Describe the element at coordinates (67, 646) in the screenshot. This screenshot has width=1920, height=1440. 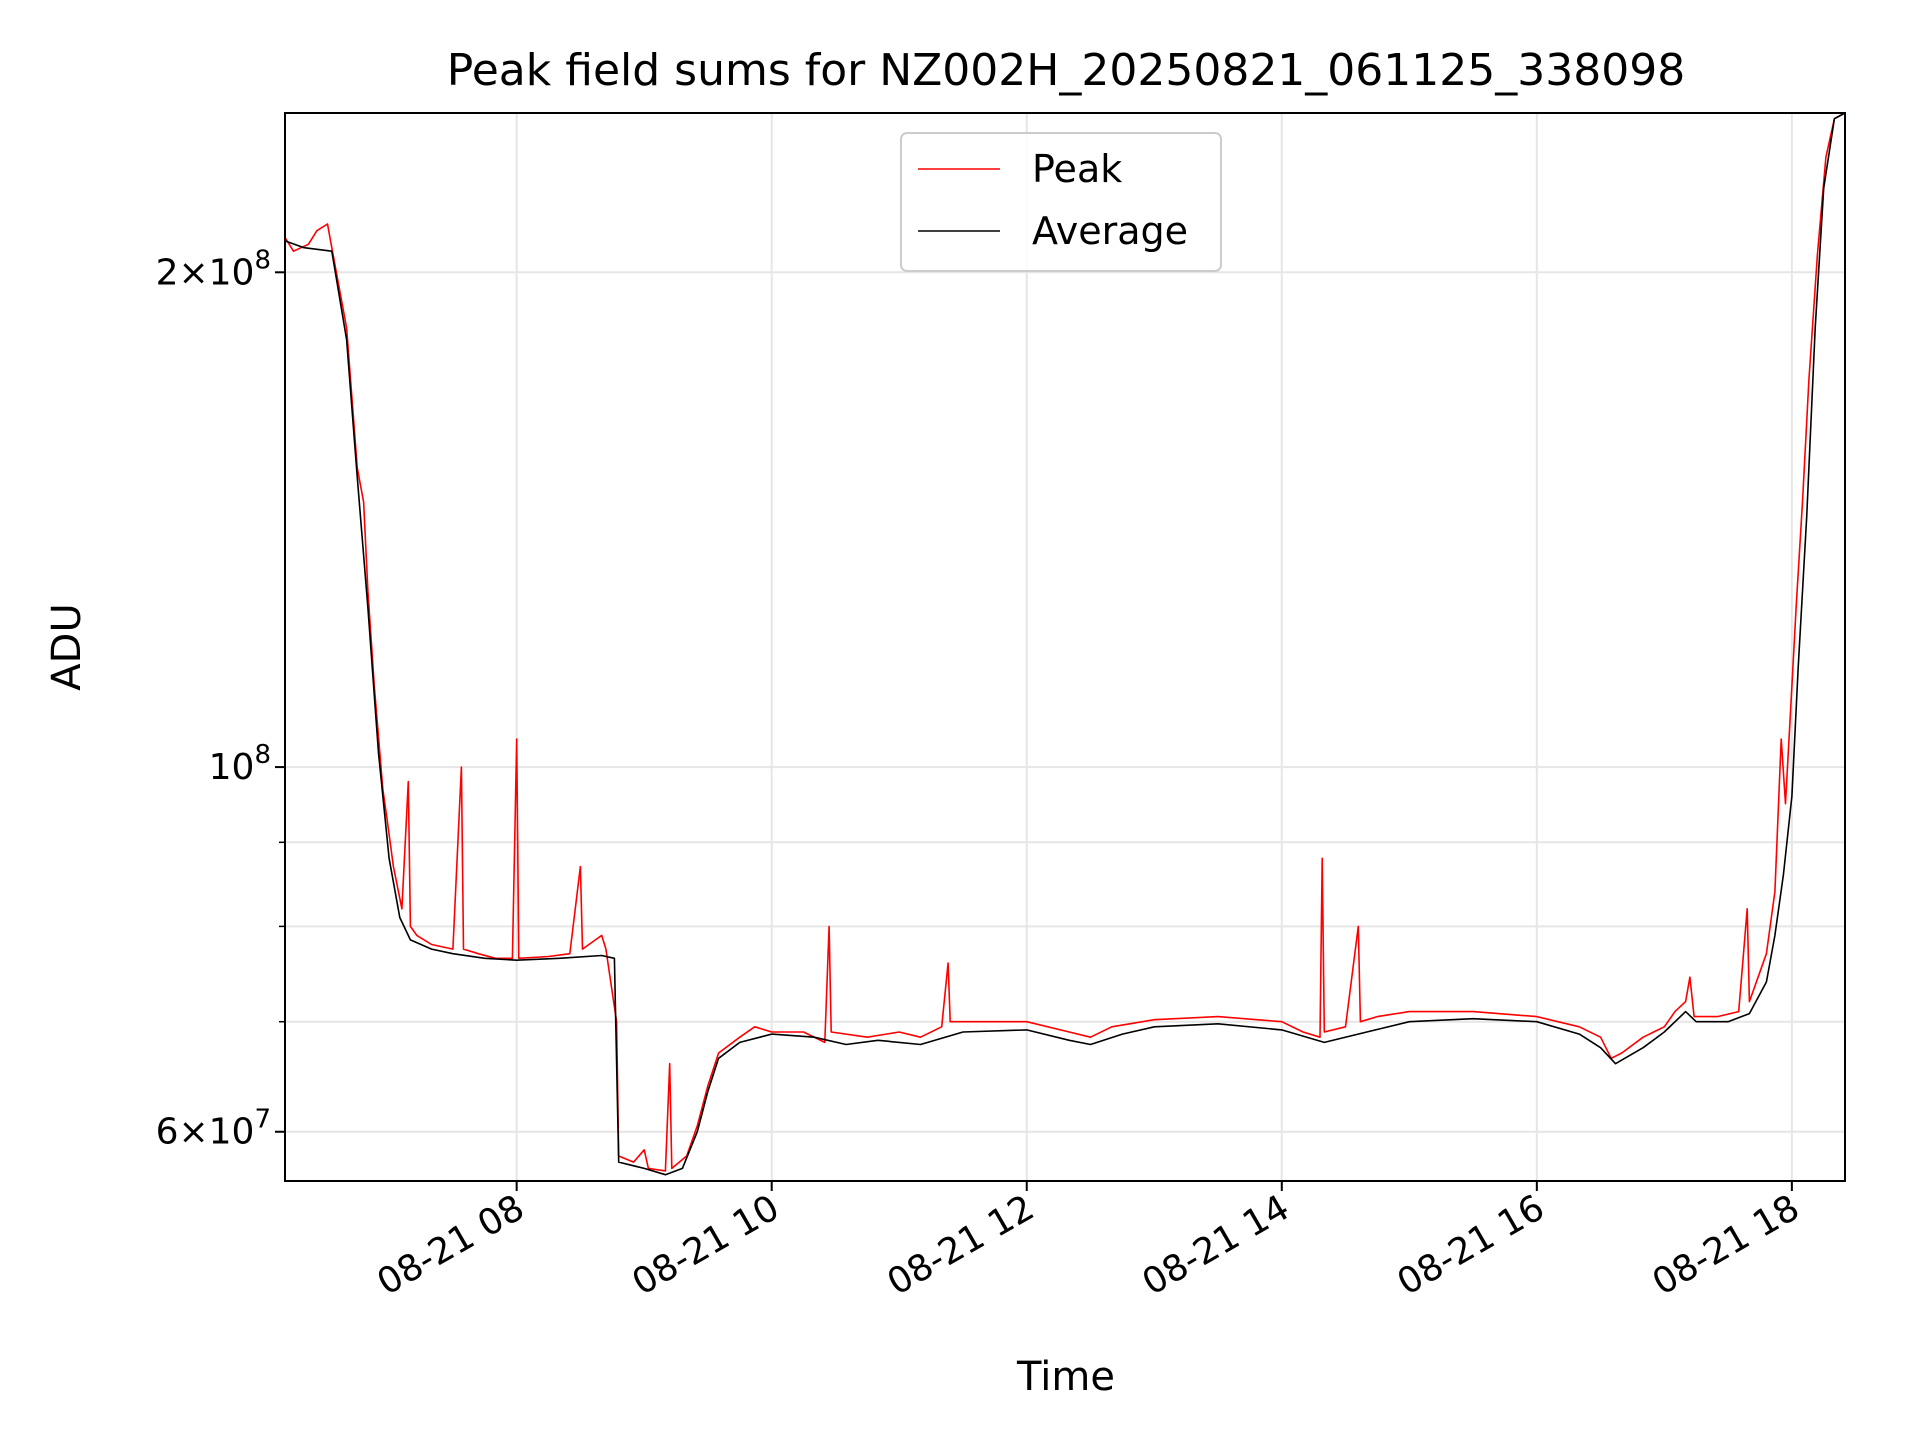
I see `y-axis-label: ADU` at that location.